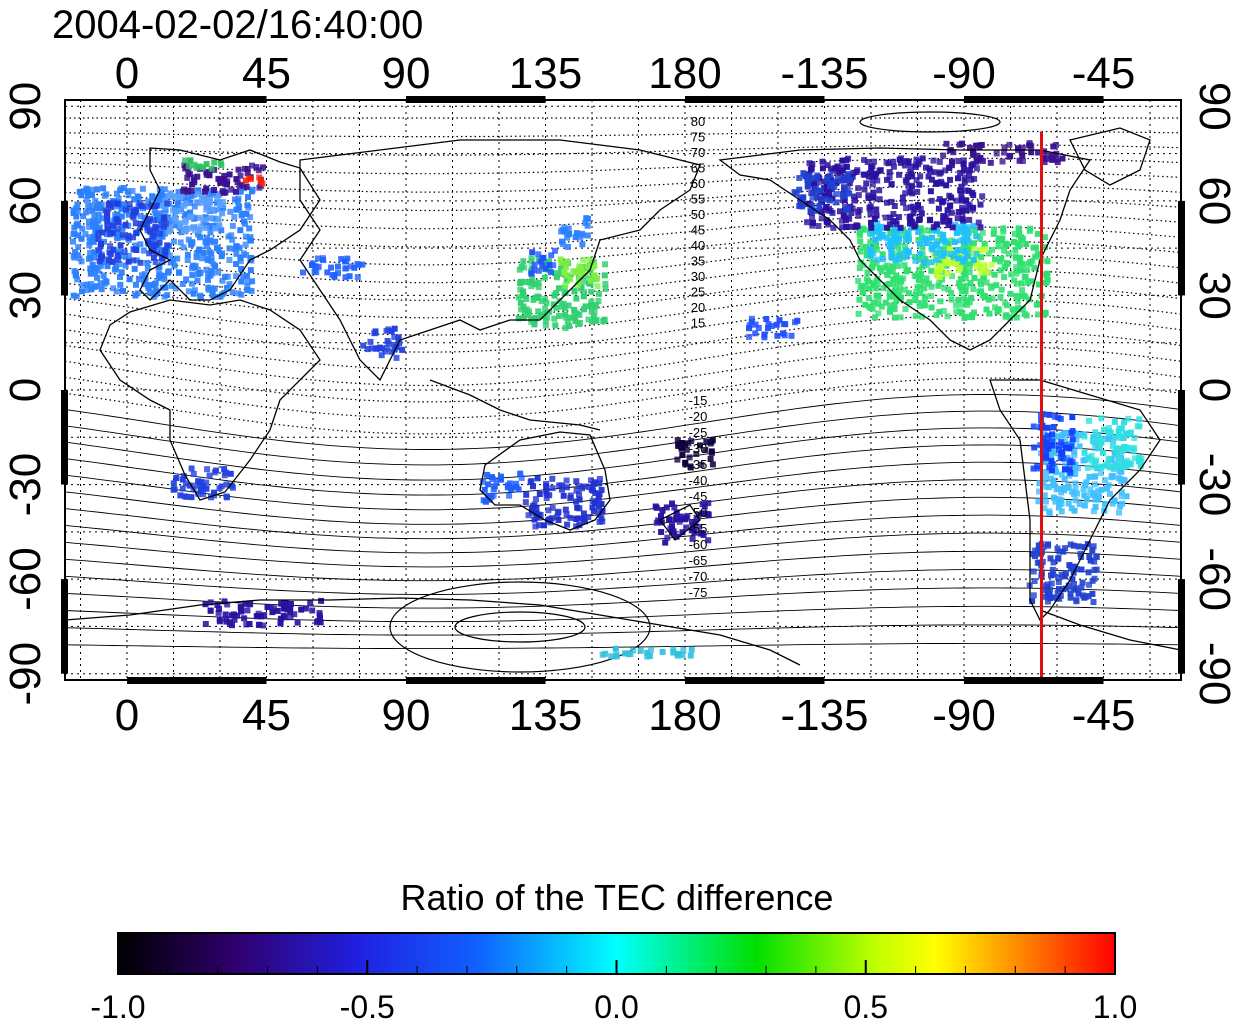 This screenshot has height=1024, width=1240. What do you see at coordinates (866, 1006) in the screenshot?
I see `colorbar-tick-label: 0.5` at bounding box center [866, 1006].